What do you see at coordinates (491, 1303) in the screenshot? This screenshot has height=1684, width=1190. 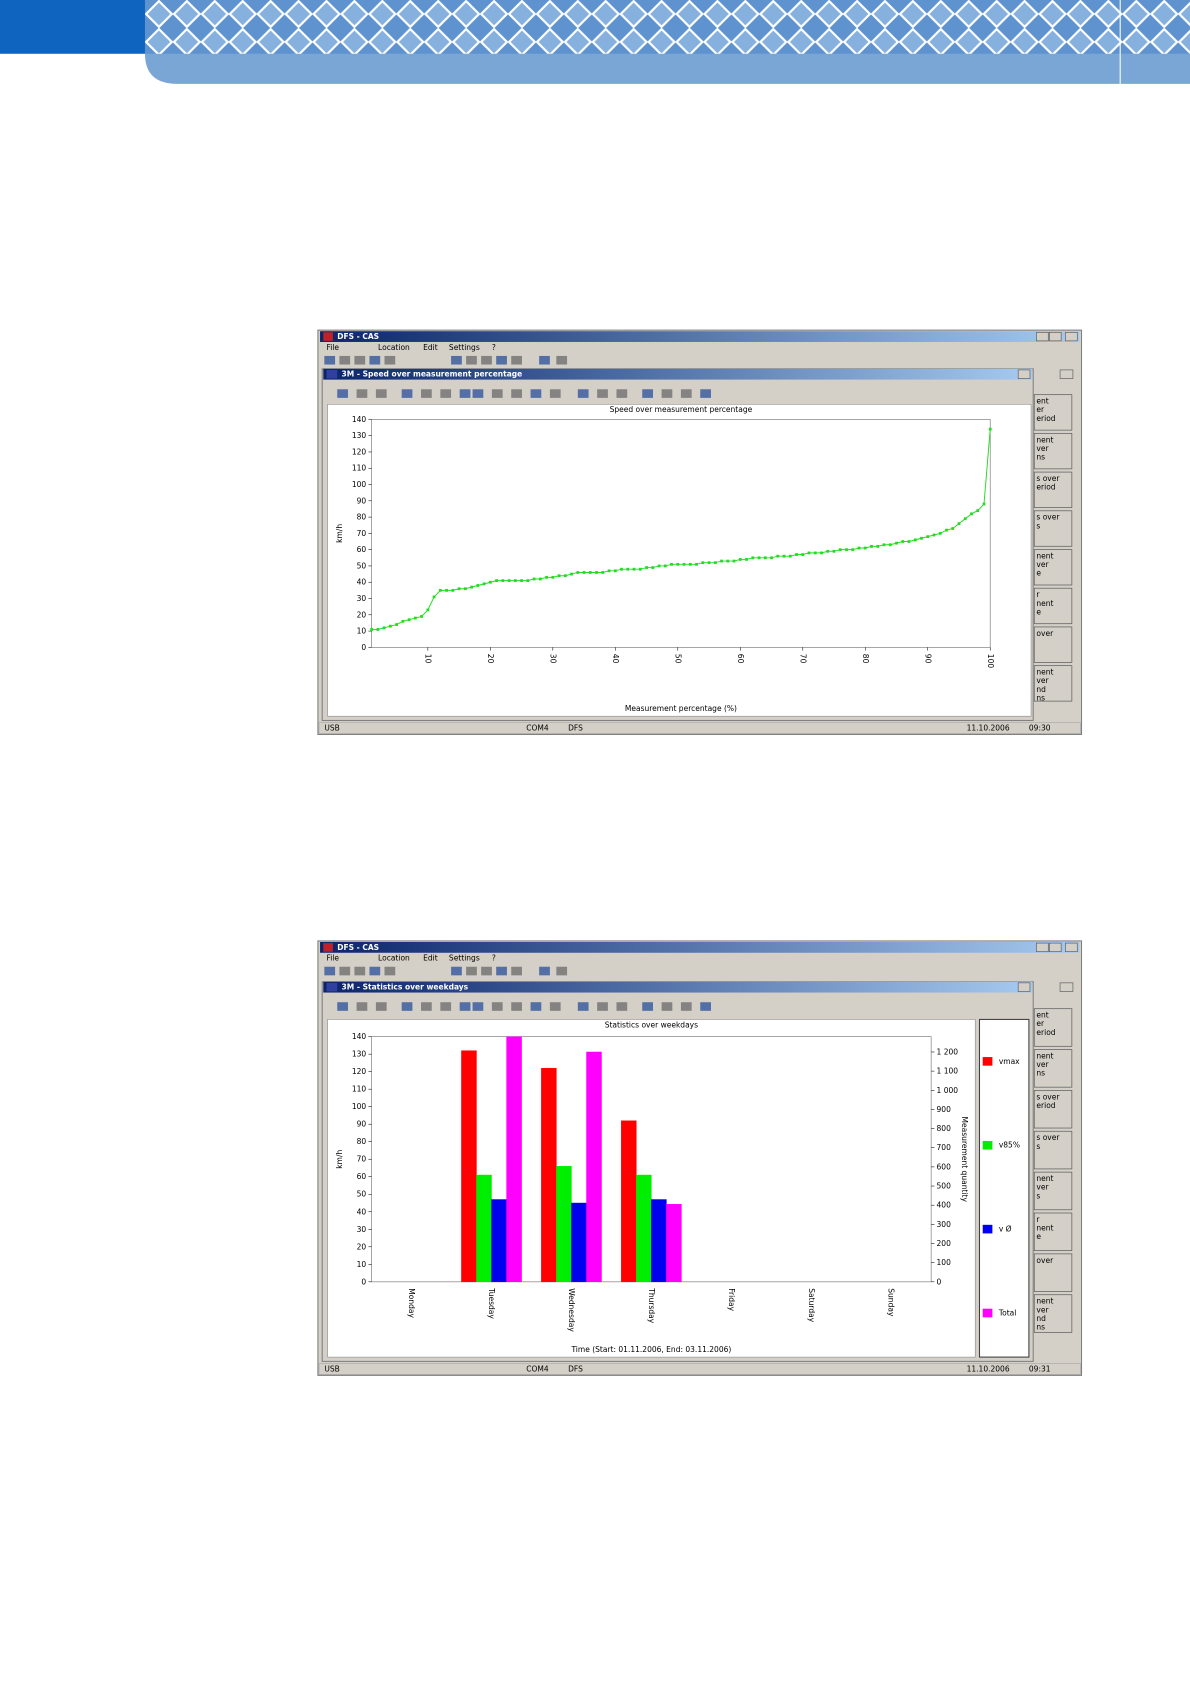 I see `x-tick-label: Tuesday` at bounding box center [491, 1303].